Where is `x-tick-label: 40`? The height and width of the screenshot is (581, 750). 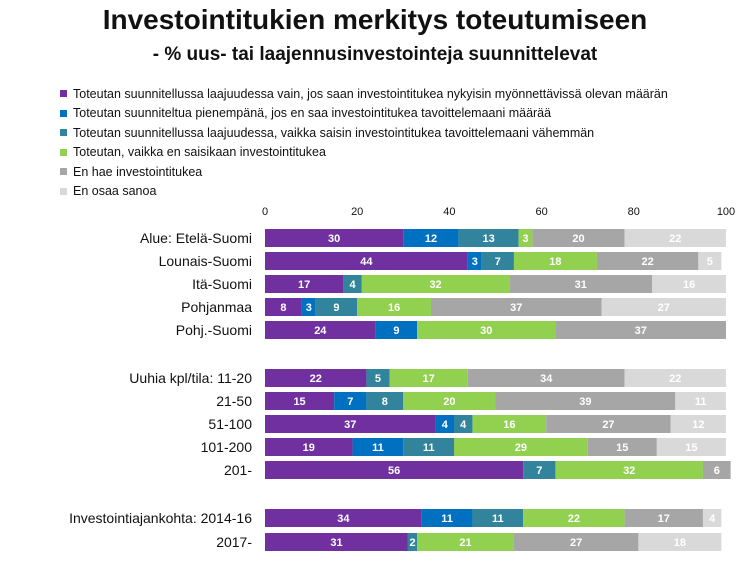
x-tick-label: 40 is located at coordinates (449, 212).